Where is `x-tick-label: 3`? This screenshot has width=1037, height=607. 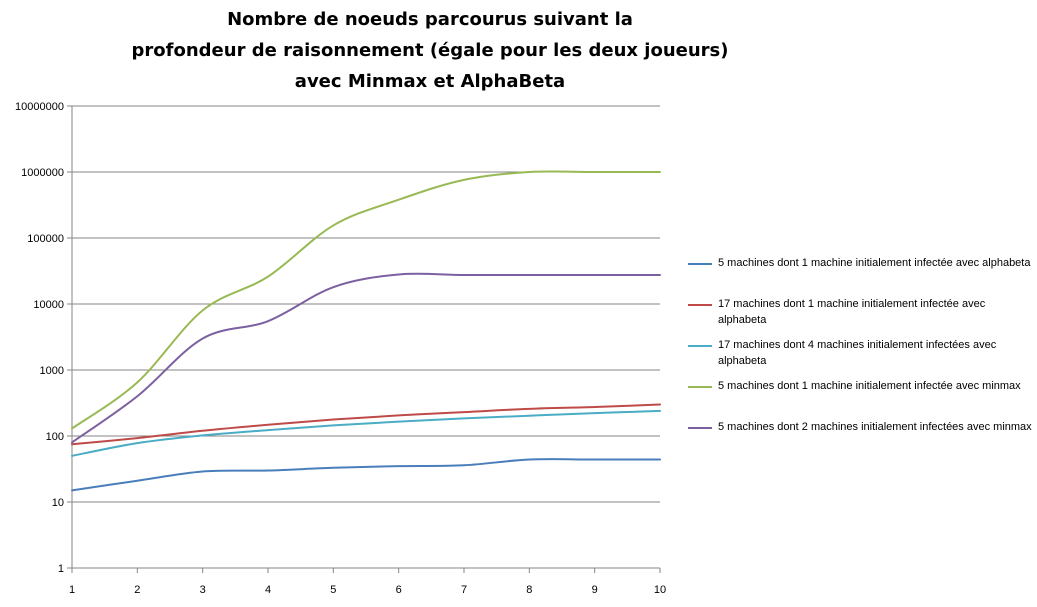
x-tick-label: 3 is located at coordinates (203, 590).